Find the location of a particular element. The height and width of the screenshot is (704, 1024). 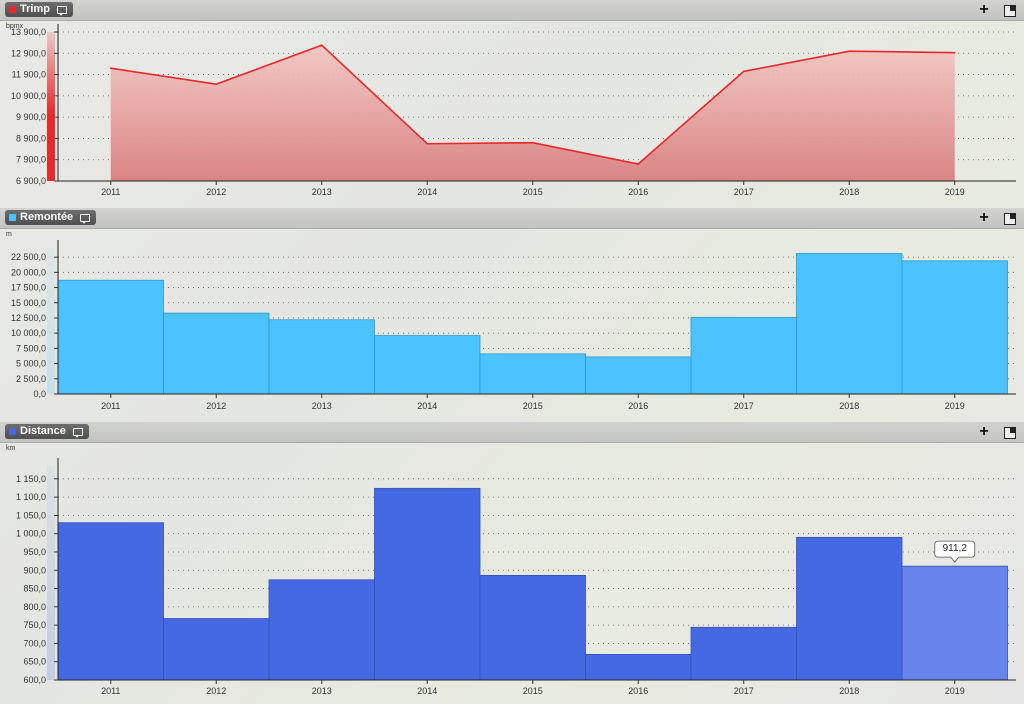

y-tick-label: 700,0 is located at coordinates (34, 643).